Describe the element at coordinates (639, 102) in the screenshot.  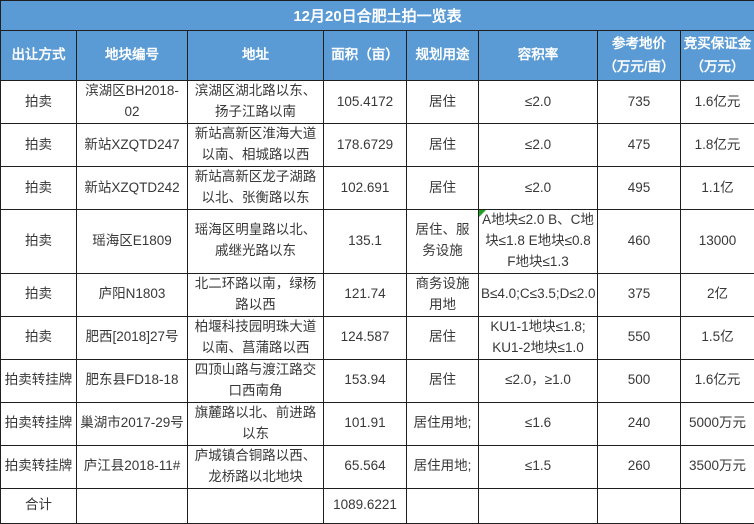
I see `table-cell: 735` at that location.